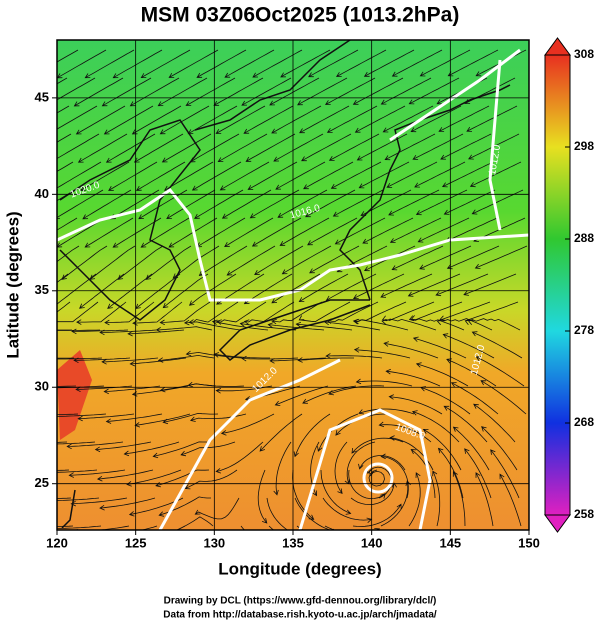 This screenshot has height=625, width=599. I want to click on y-axis-label: Latitude (degrees), so click(12, 284).